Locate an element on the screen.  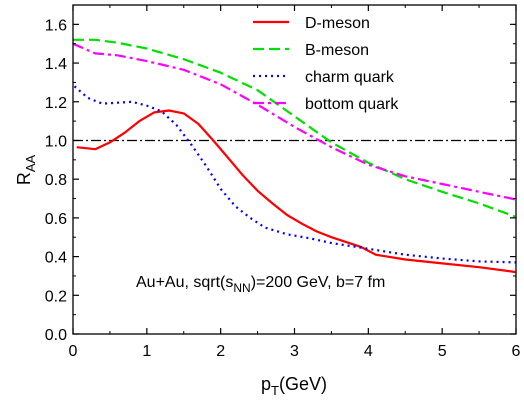
y-tick-label: 1.0 is located at coordinates (56, 141).